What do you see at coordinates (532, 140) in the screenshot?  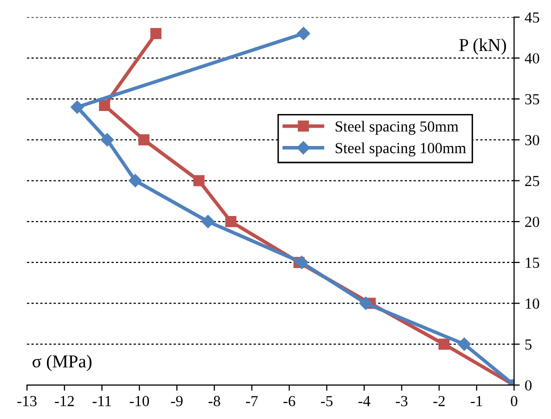 I see `y-tick-label: 30` at bounding box center [532, 140].